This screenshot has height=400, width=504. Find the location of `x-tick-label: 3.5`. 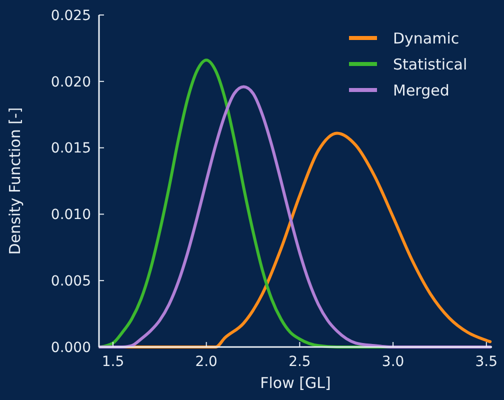

x-tick-label: 3.5 is located at coordinates (486, 362).